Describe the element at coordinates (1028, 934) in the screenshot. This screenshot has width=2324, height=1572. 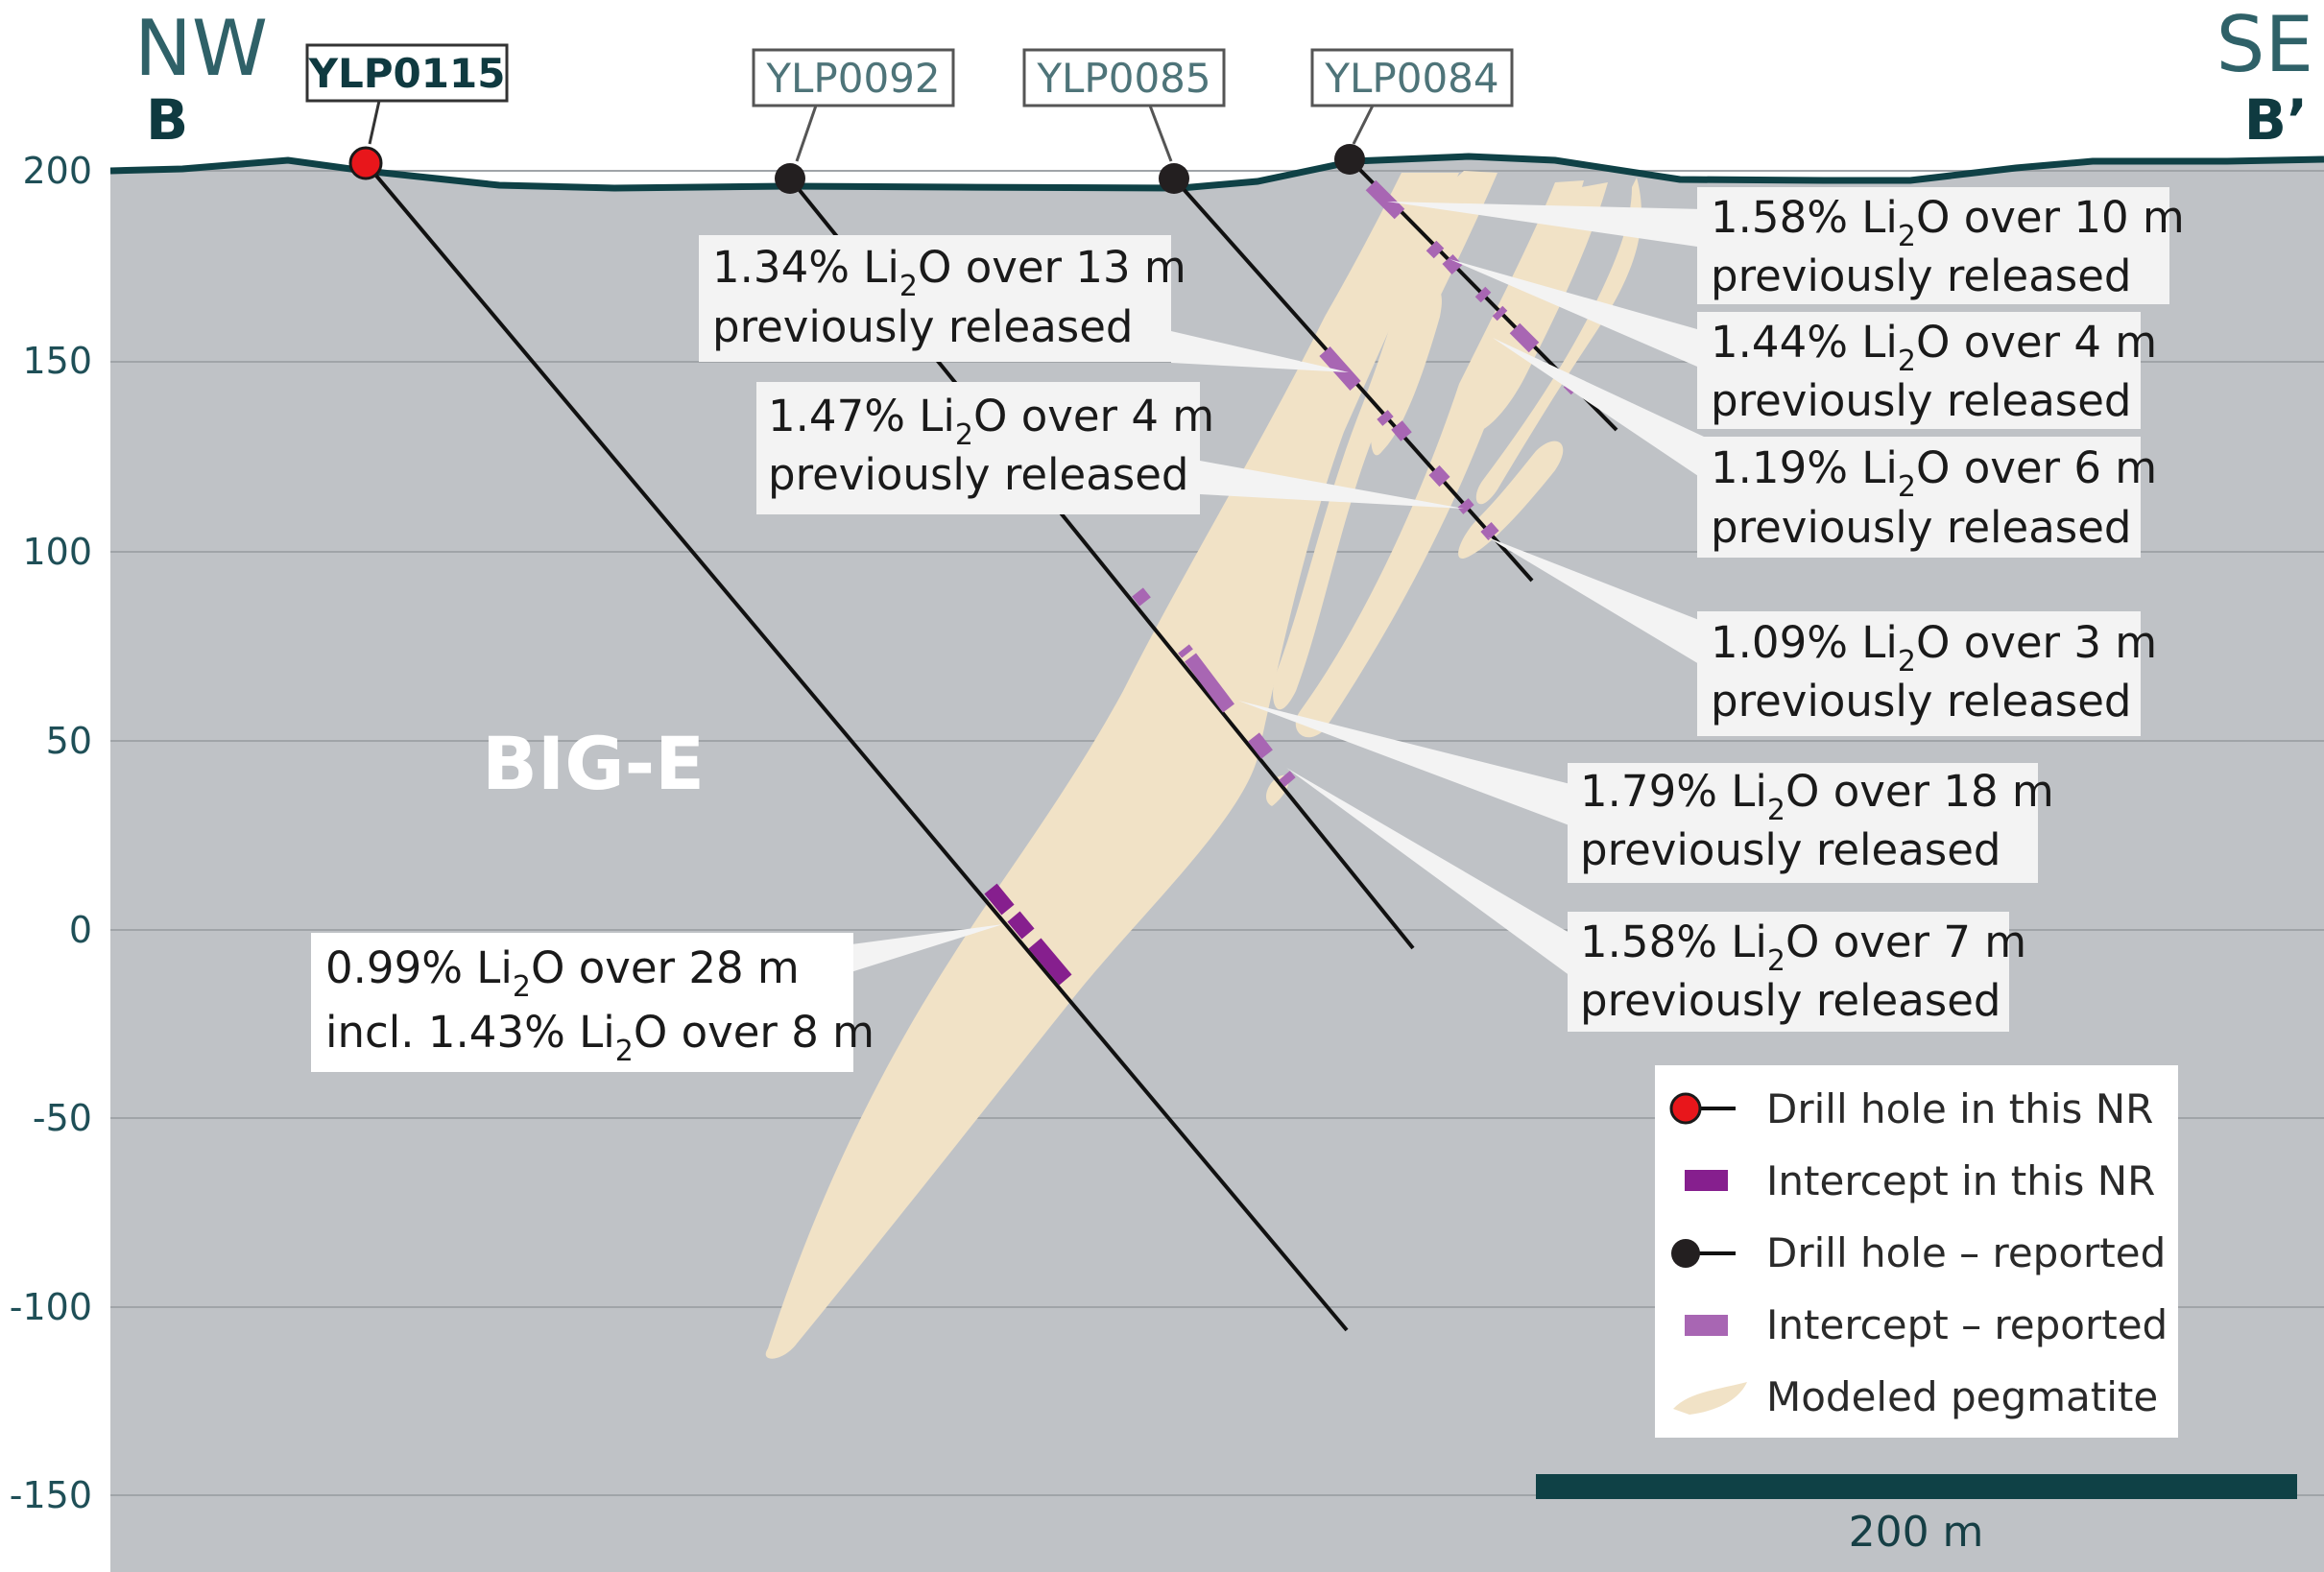
I see `intercepts-this-nr` at that location.